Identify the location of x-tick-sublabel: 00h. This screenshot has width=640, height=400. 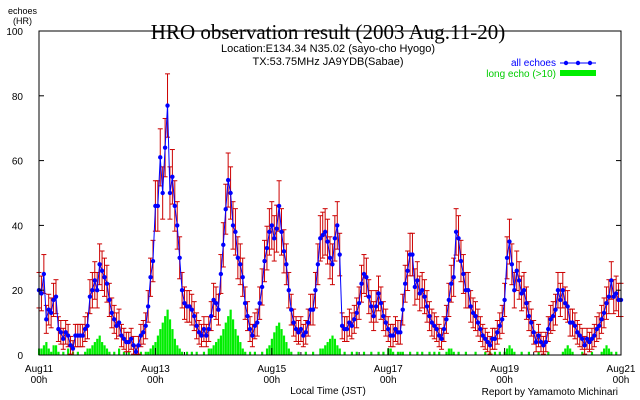
(39, 380).